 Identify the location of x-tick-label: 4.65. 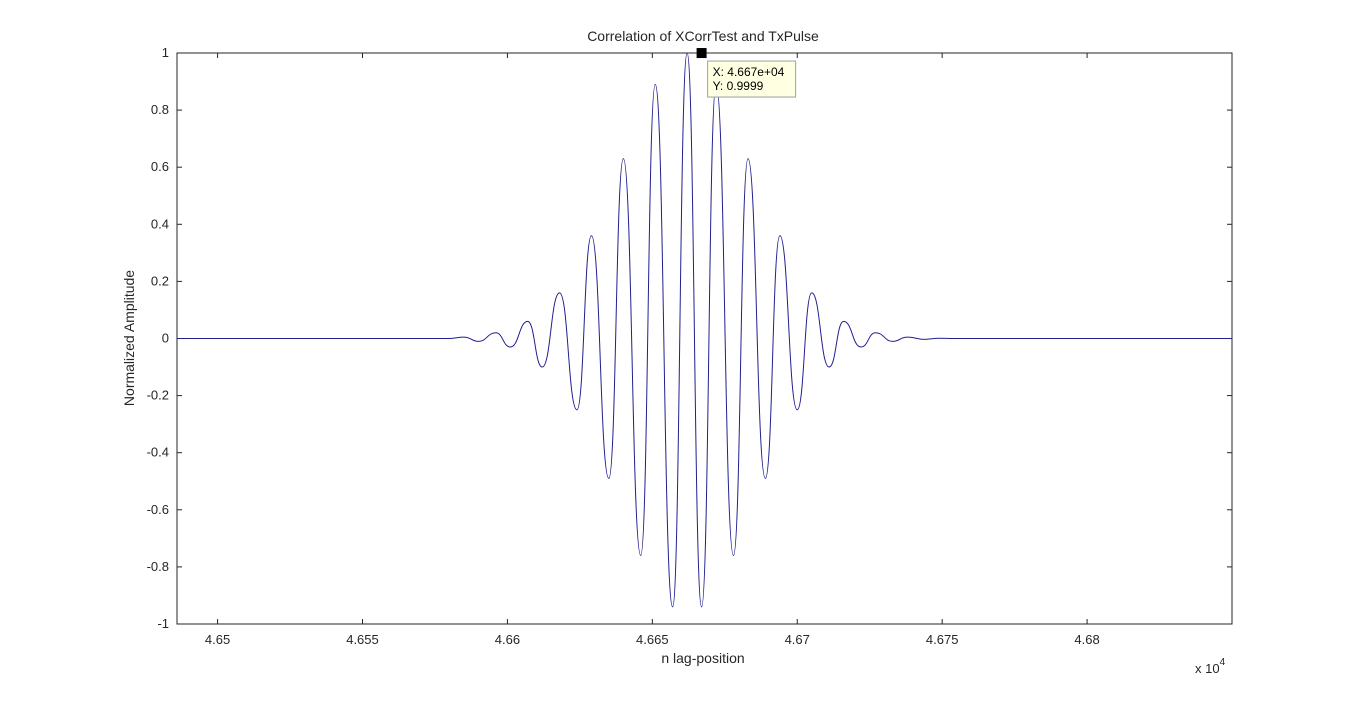
(217, 639).